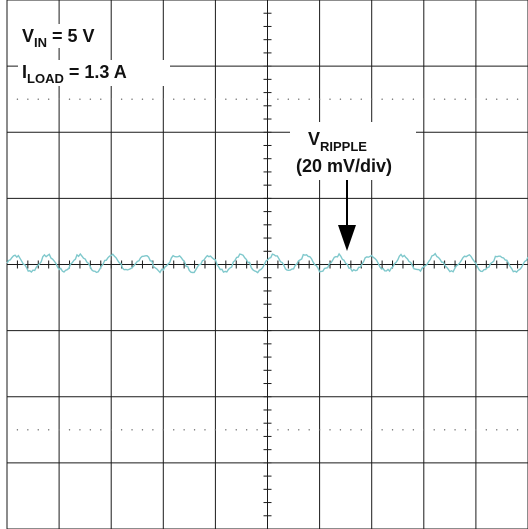  What do you see at coordinates (337, 141) in the screenshot?
I see `vripple-label: VRIPPLE` at bounding box center [337, 141].